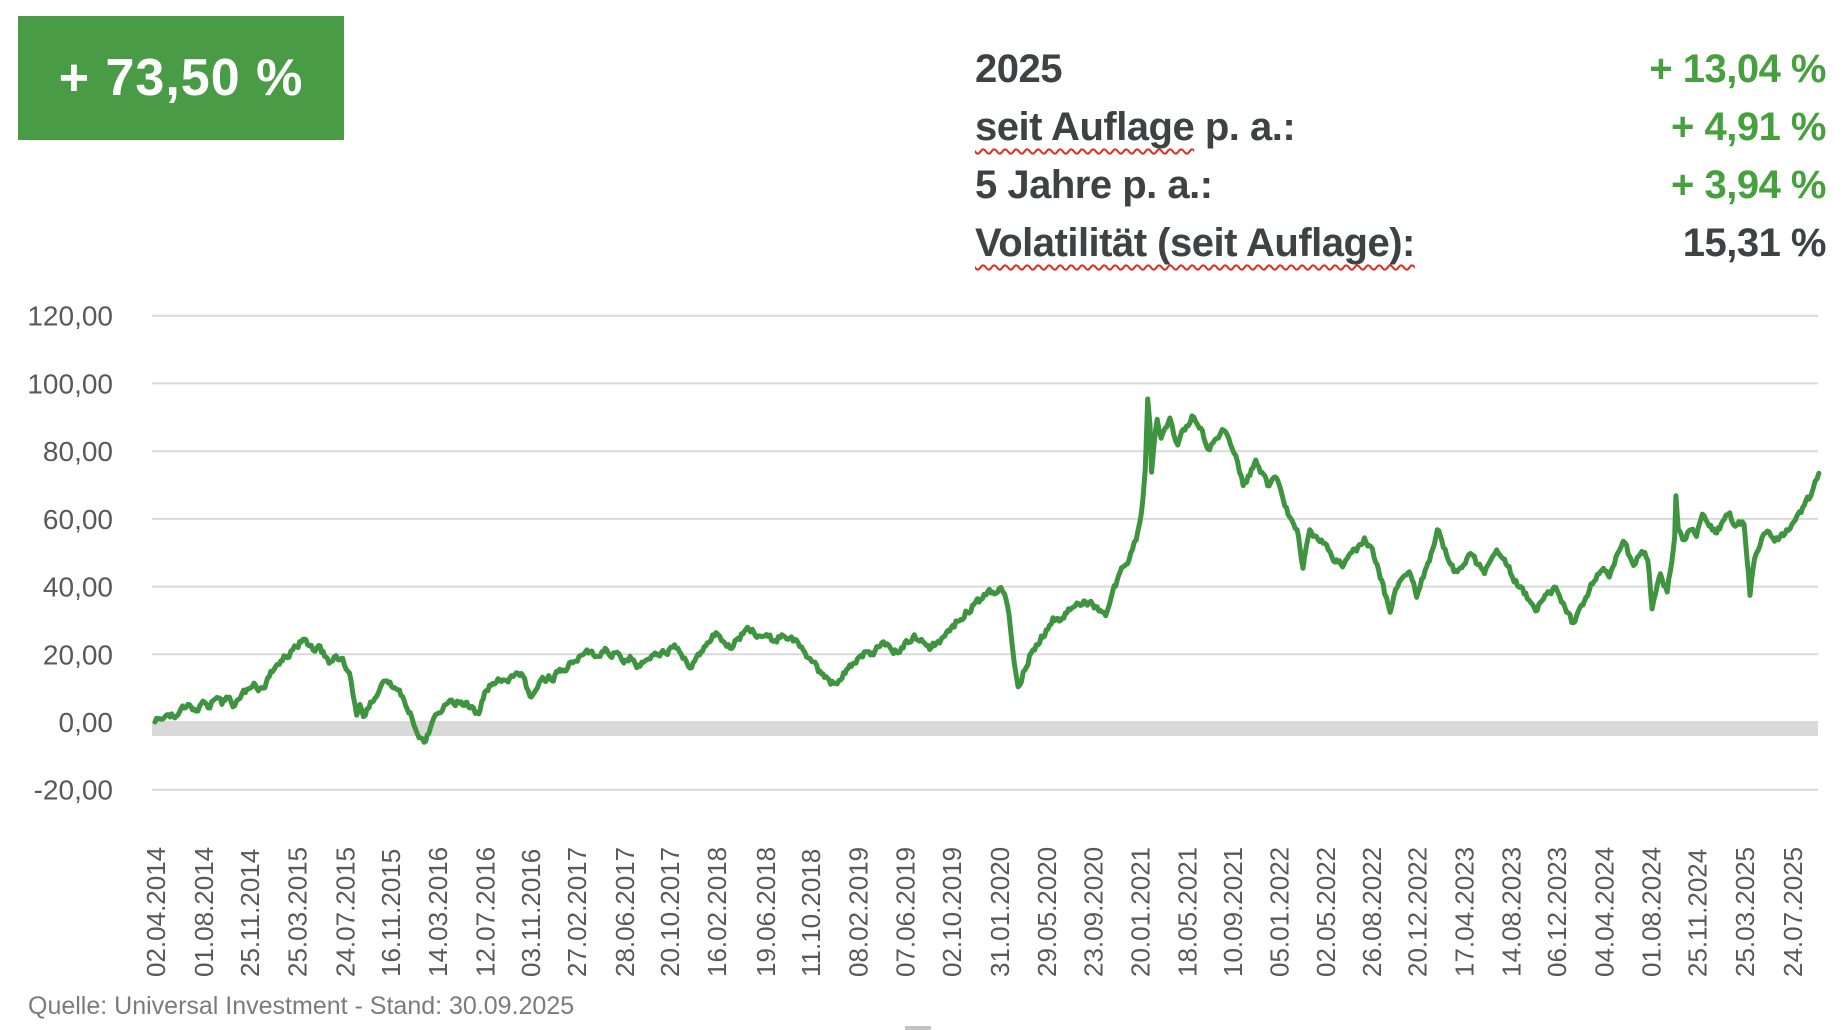  Describe the element at coordinates (1094, 912) in the screenshot. I see `x-axis-tick-label: 23.09.2020` at that location.